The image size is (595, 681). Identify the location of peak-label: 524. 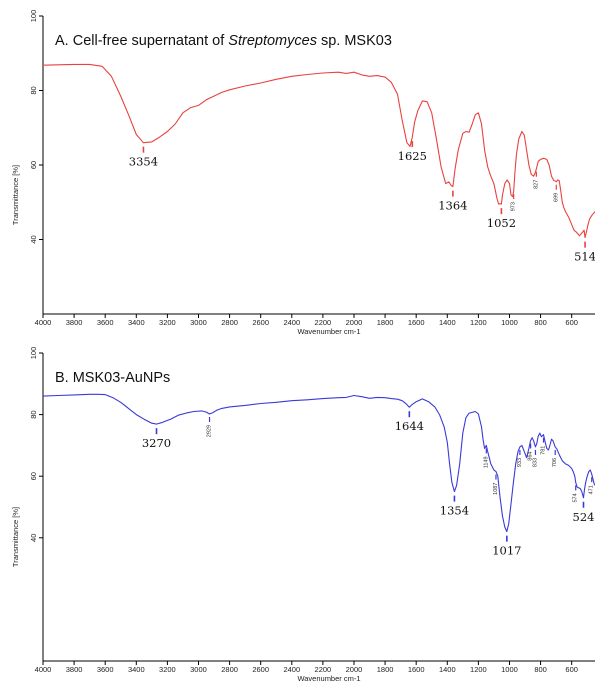
(584, 517).